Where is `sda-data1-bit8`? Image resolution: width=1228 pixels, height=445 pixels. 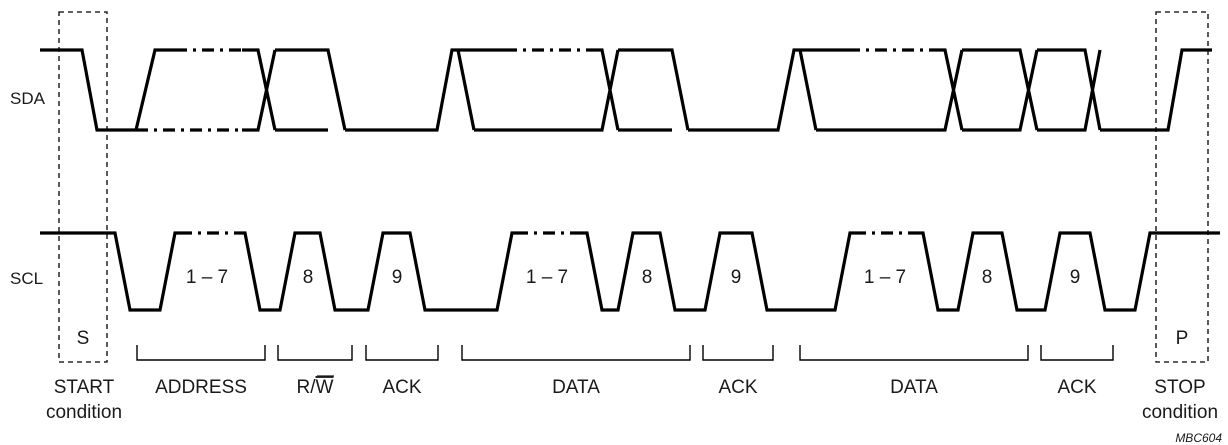
sda-data1-bit8 is located at coordinates (654, 90).